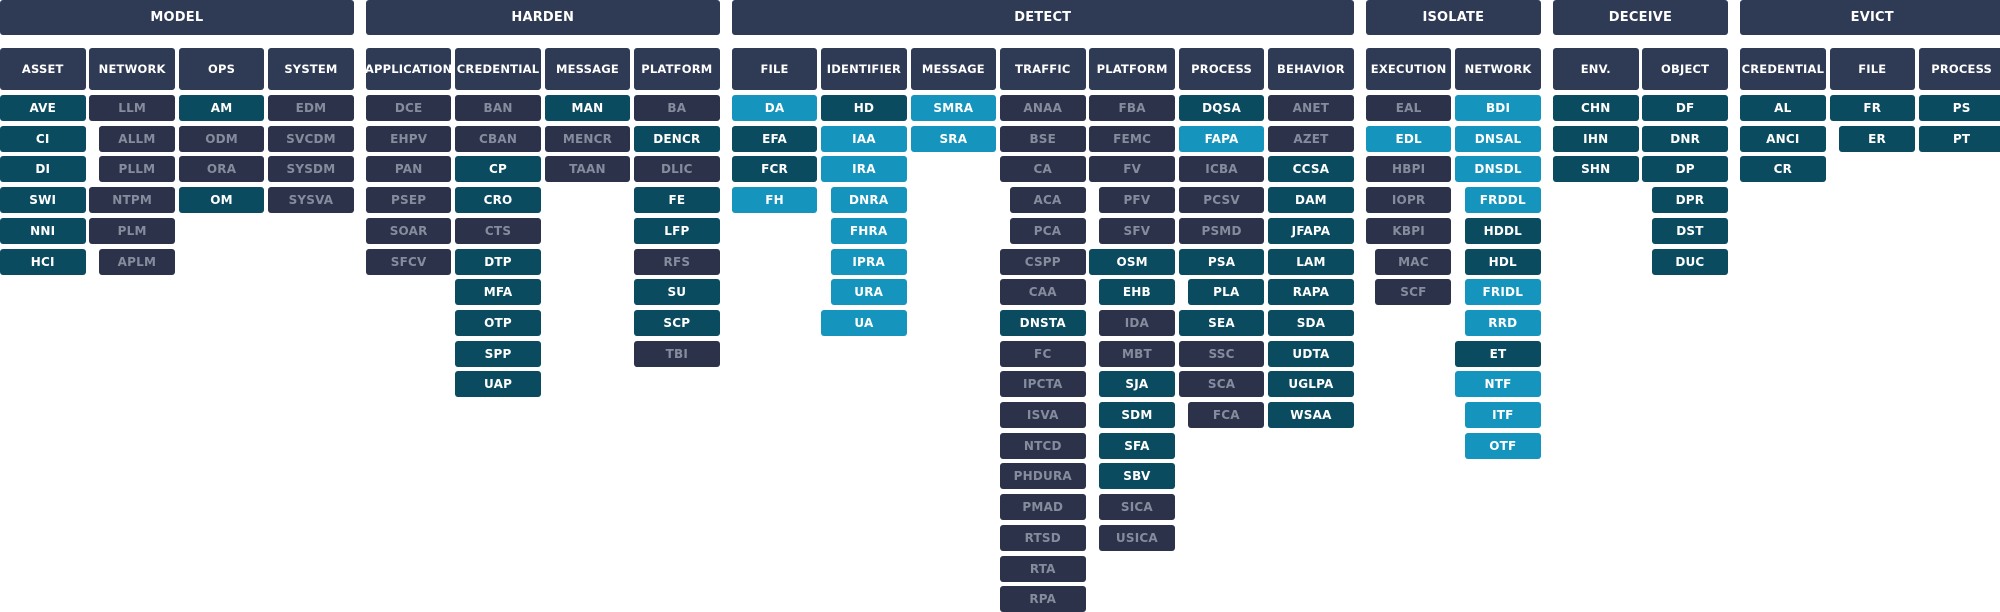 The width and height of the screenshot is (2000, 612). What do you see at coordinates (1136, 476) in the screenshot?
I see `technique-sbv: SBV` at bounding box center [1136, 476].